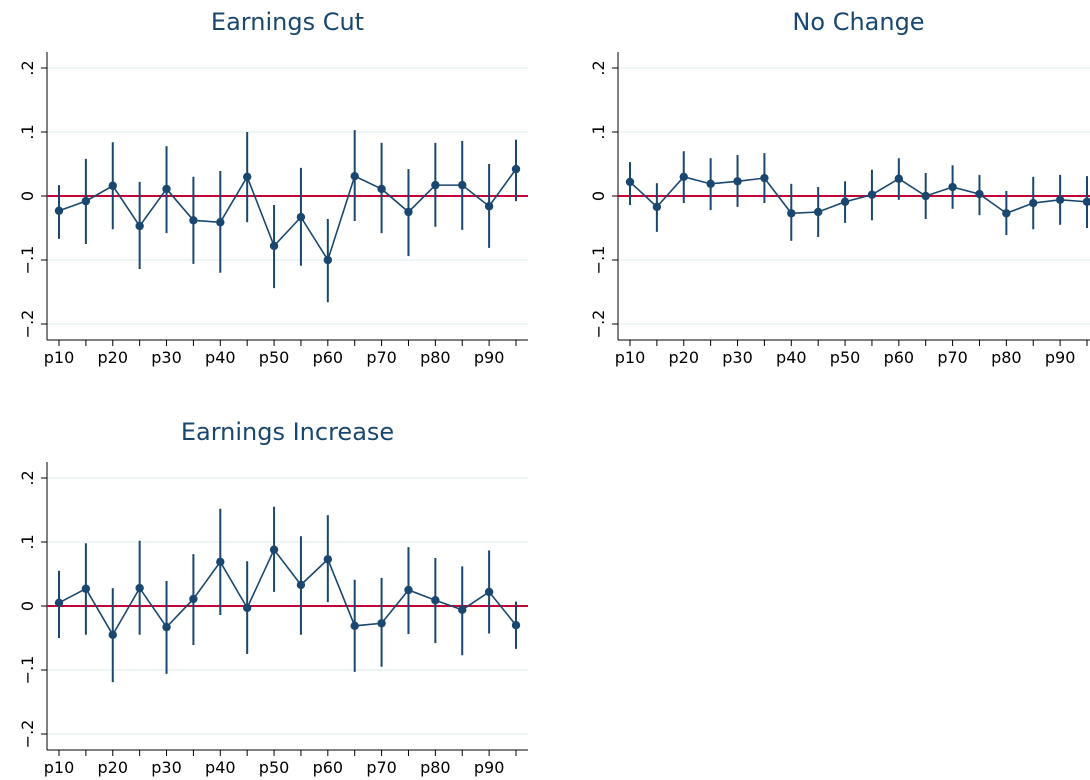  Describe the element at coordinates (287, 22) in the screenshot. I see `panel-title: Earnings Cut` at that location.